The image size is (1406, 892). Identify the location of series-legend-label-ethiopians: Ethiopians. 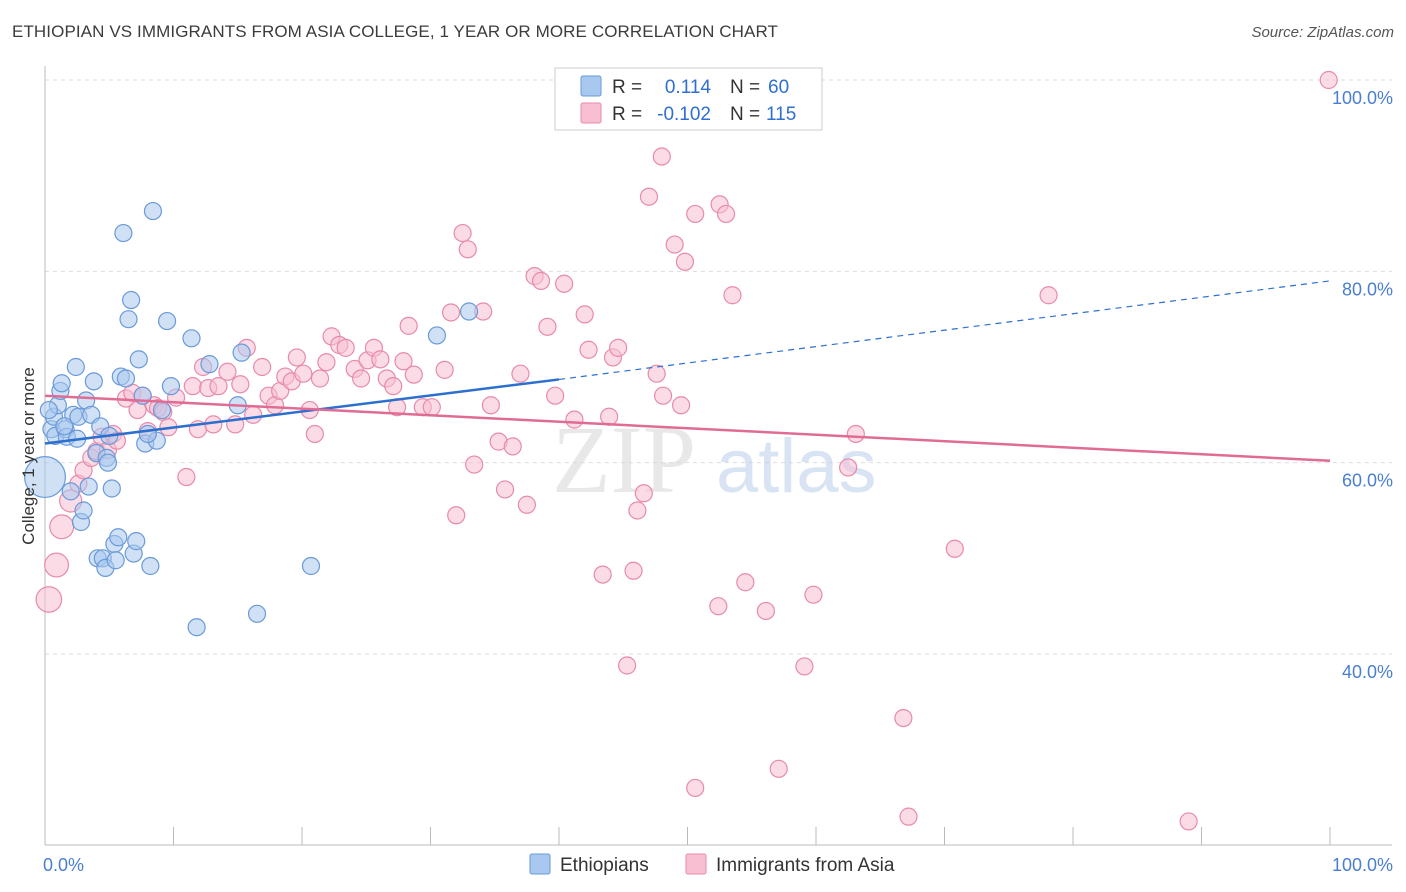
(604, 865).